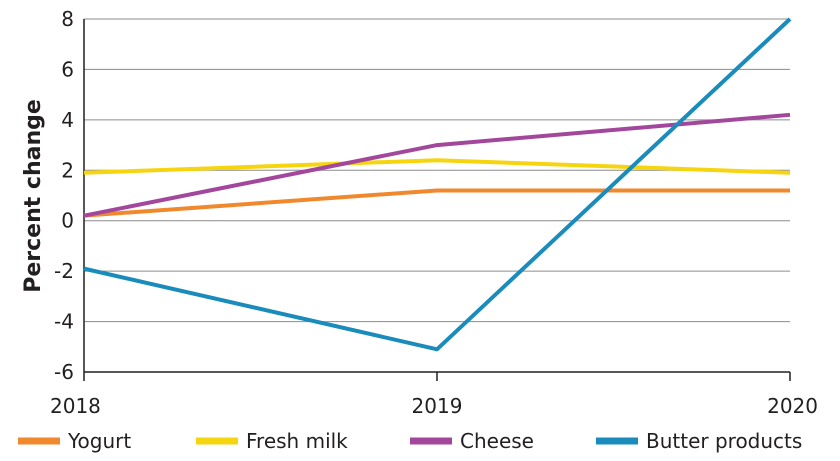 The height and width of the screenshot is (461, 840). I want to click on legend-label-fresh-milk: Fresh milk, so click(297, 441).